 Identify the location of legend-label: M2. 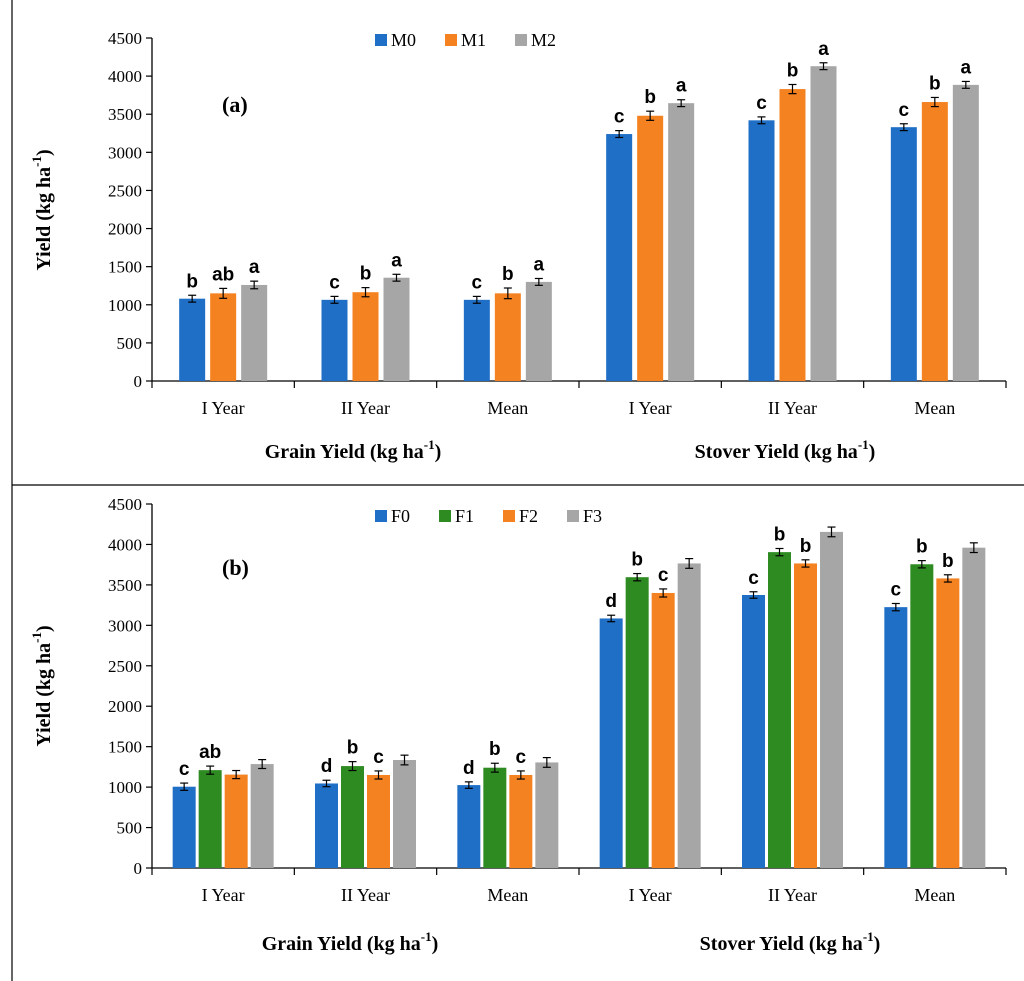
(543, 40).